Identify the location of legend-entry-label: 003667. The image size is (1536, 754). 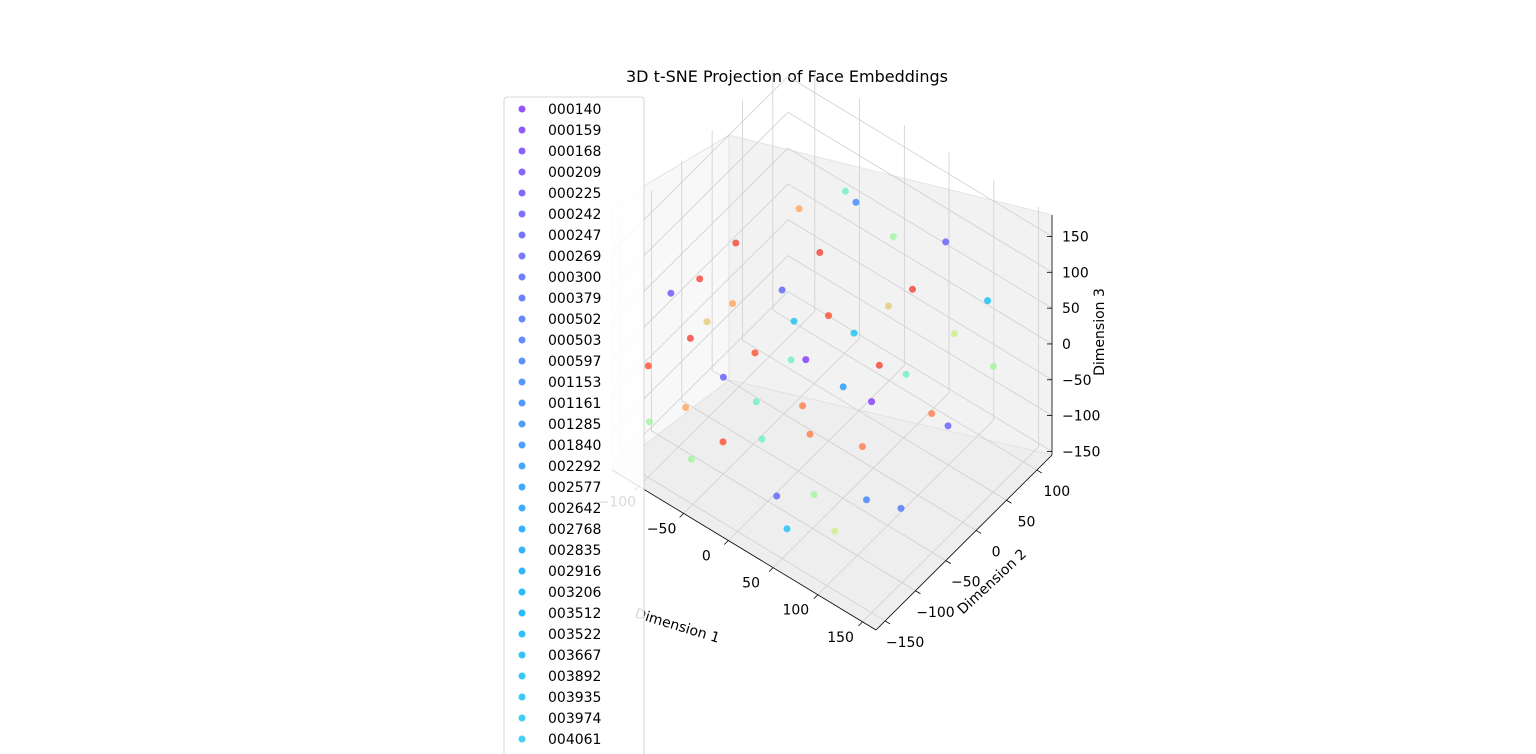
(574, 656).